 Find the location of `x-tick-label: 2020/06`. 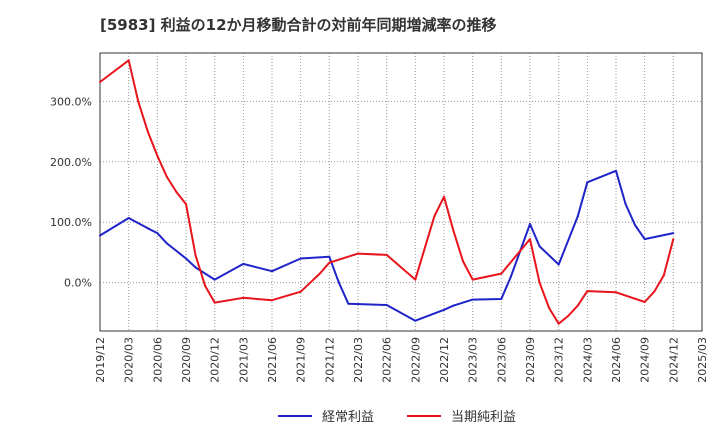

x-tick-label: 2020/06 is located at coordinates (157, 360).